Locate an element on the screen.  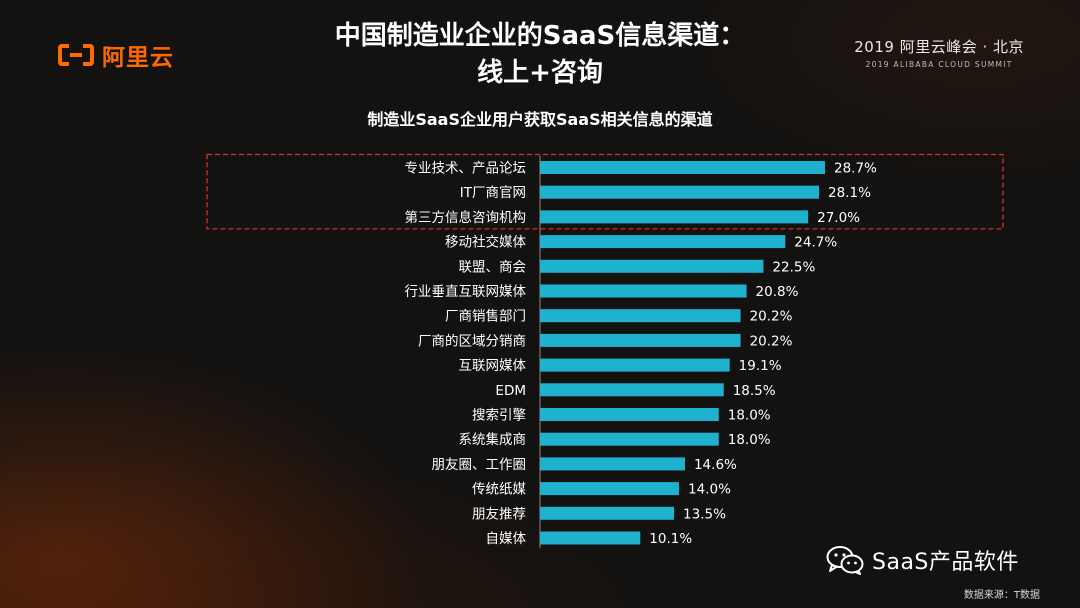
wechat-account-name: SaaS产品软件 is located at coordinates (945, 562).